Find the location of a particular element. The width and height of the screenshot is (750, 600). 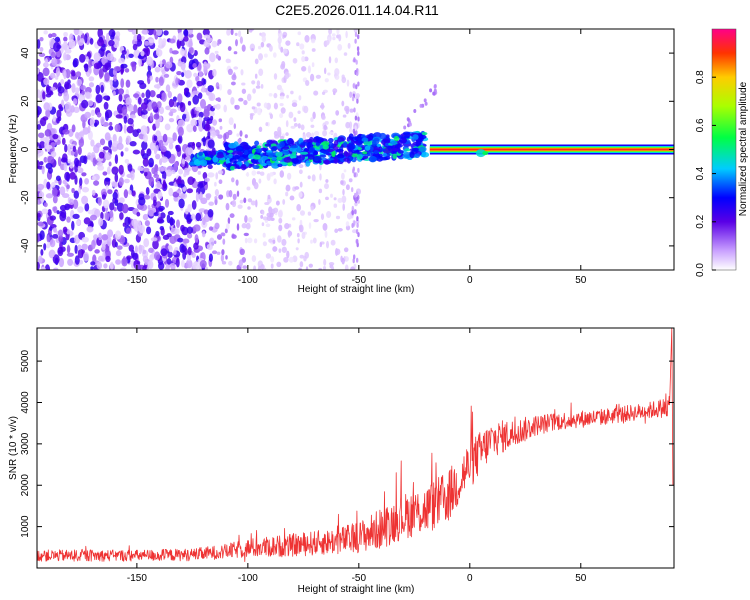

snr-y-axis-label: SNR (10 * v/v) is located at coordinates (13, 448).